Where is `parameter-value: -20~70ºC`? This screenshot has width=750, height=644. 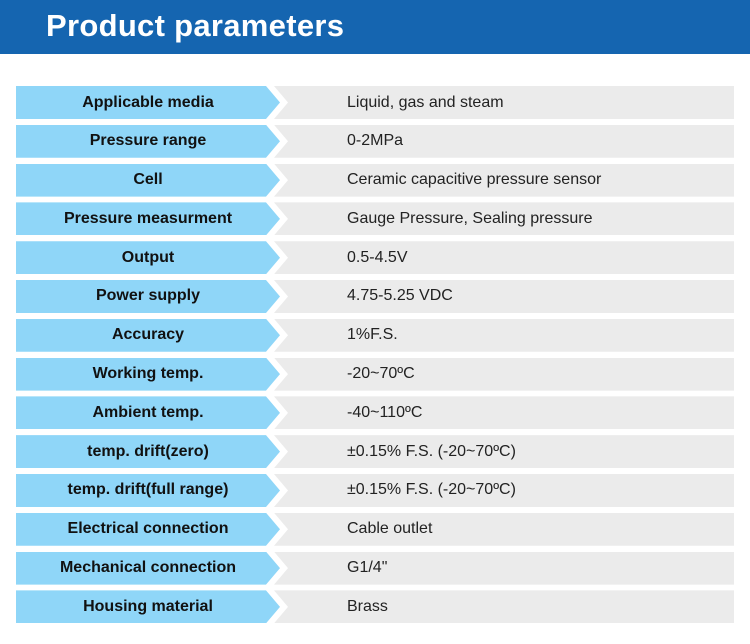
parameter-value: -20~70ºC is located at coordinates (381, 374).